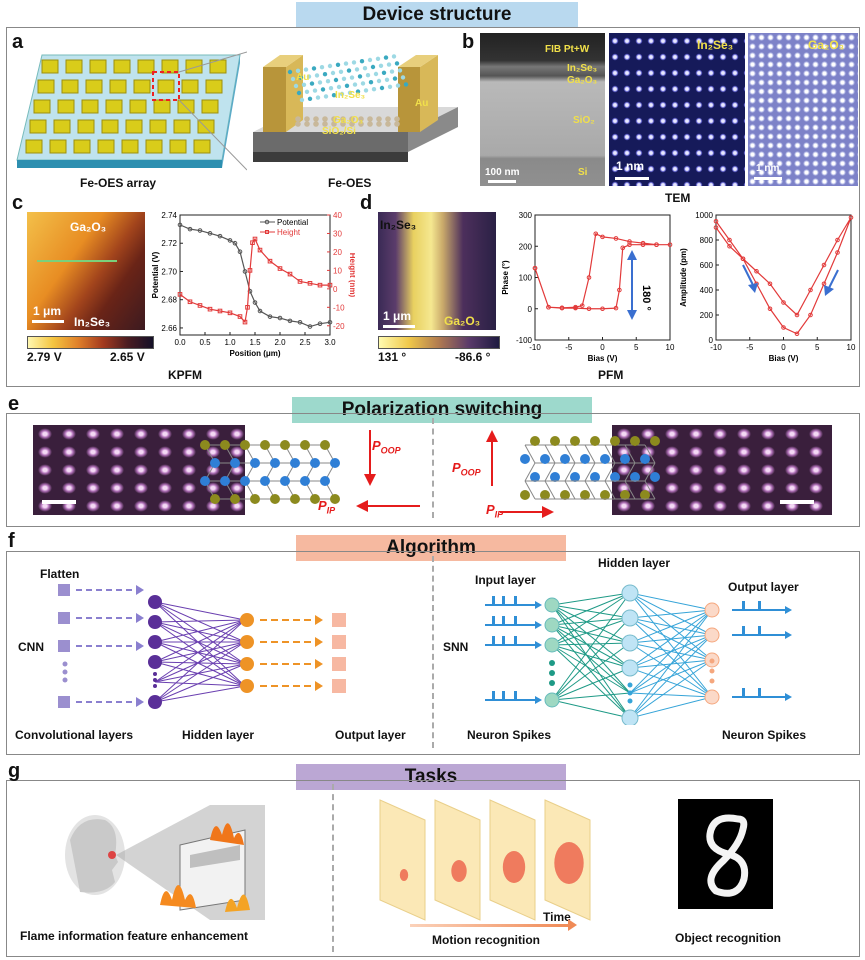 This screenshot has width=865, height=960. What do you see at coordinates (337, 215) in the screenshot?
I see `y2-tick-label: 40` at bounding box center [337, 215].